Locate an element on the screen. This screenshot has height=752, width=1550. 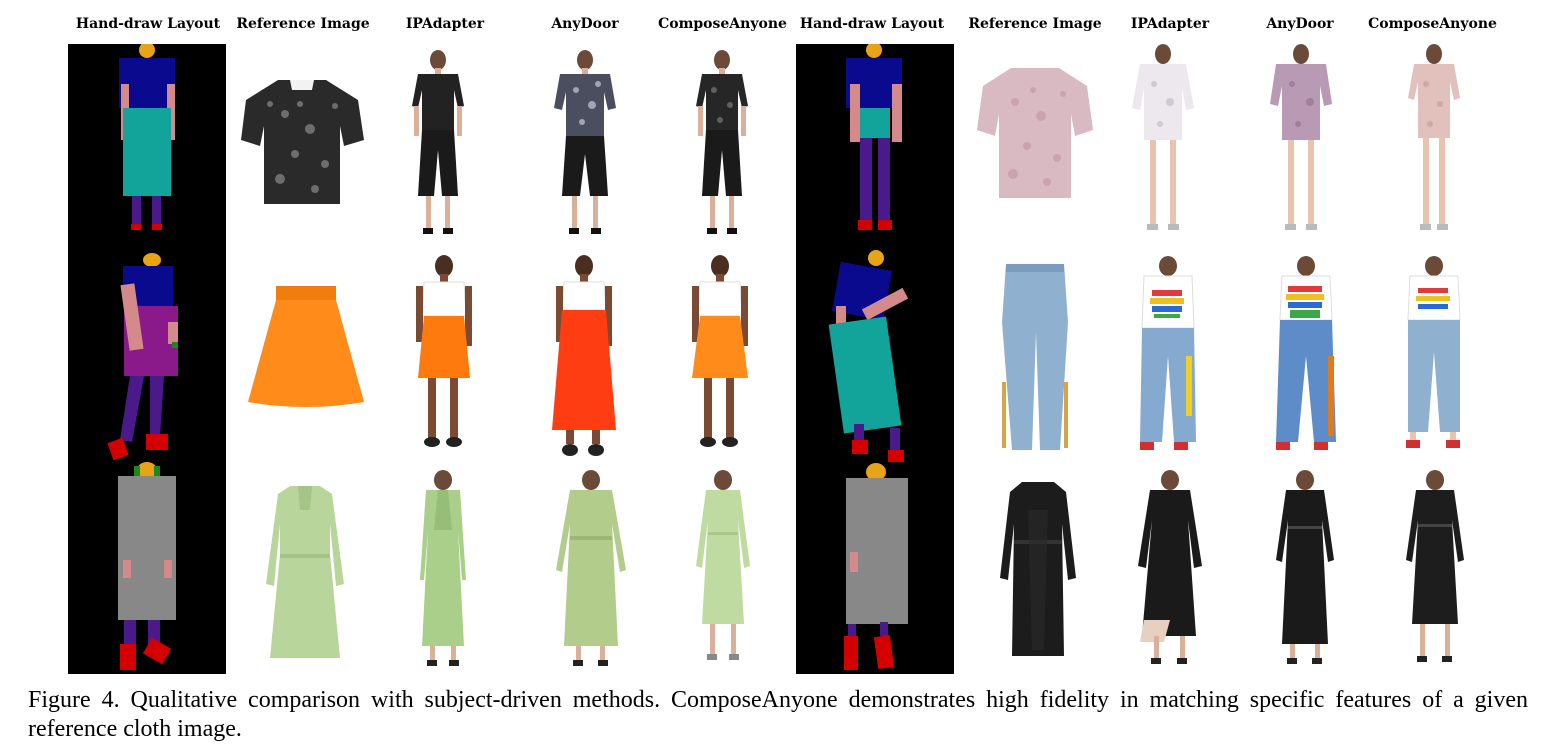
anydoor-result-row1 is located at coordinates (585, 145).